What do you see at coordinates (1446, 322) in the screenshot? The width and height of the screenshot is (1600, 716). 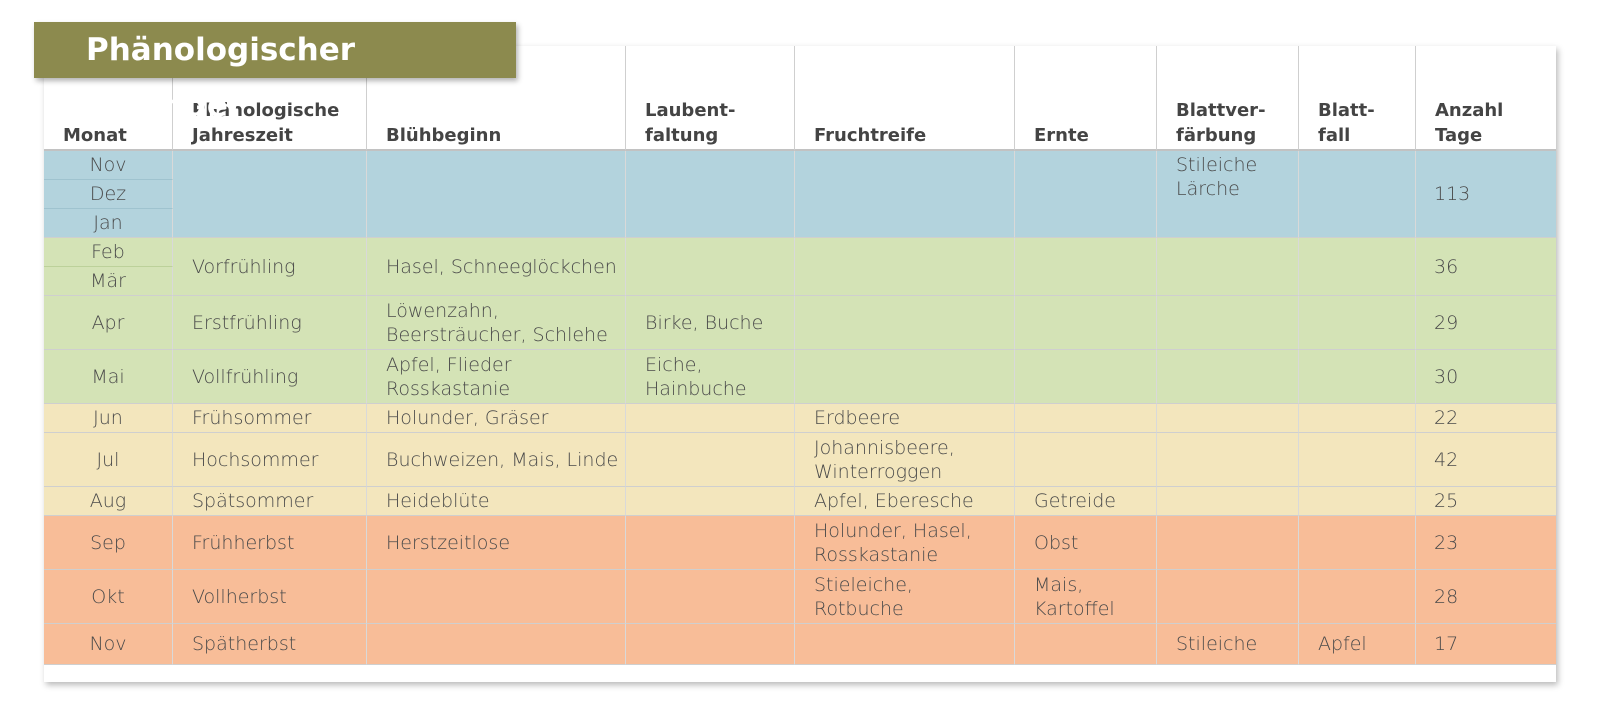 I see `days-count: 29` at bounding box center [1446, 322].